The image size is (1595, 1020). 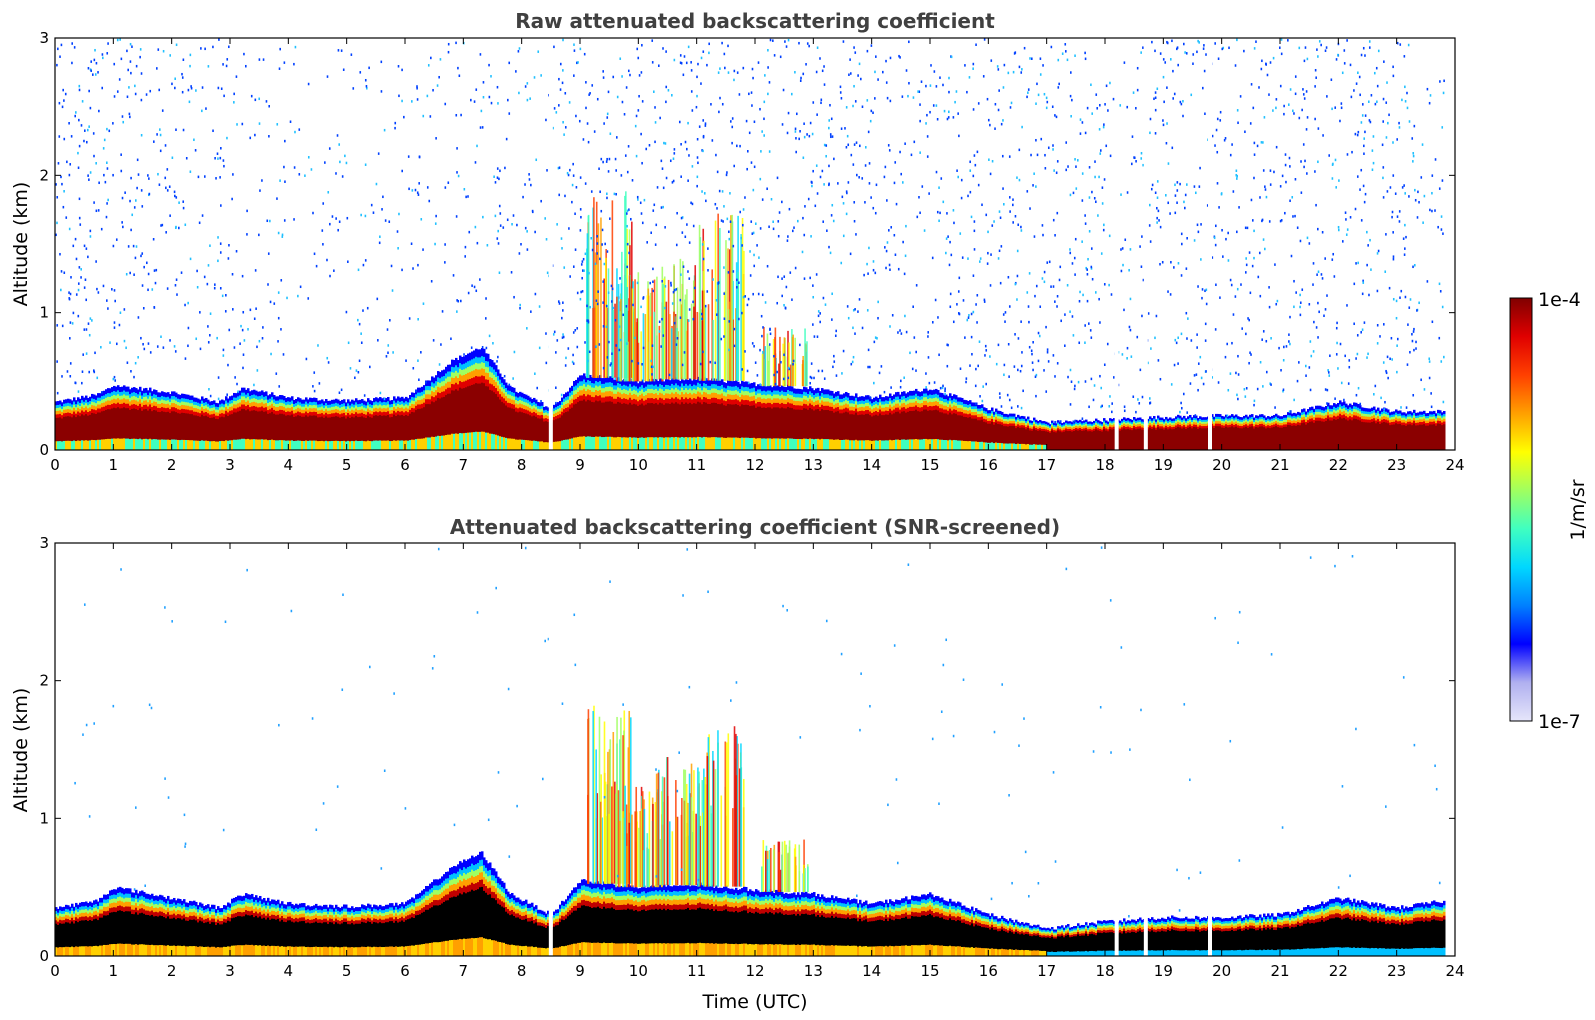 What do you see at coordinates (21, 244) in the screenshot?
I see `y-axis-label: Altitude (km)` at bounding box center [21, 244].